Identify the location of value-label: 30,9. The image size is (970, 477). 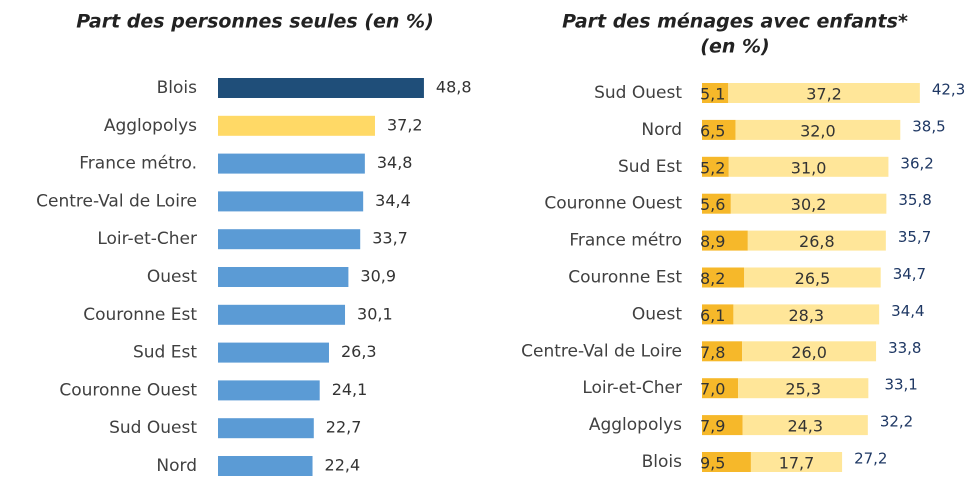
(378, 276).